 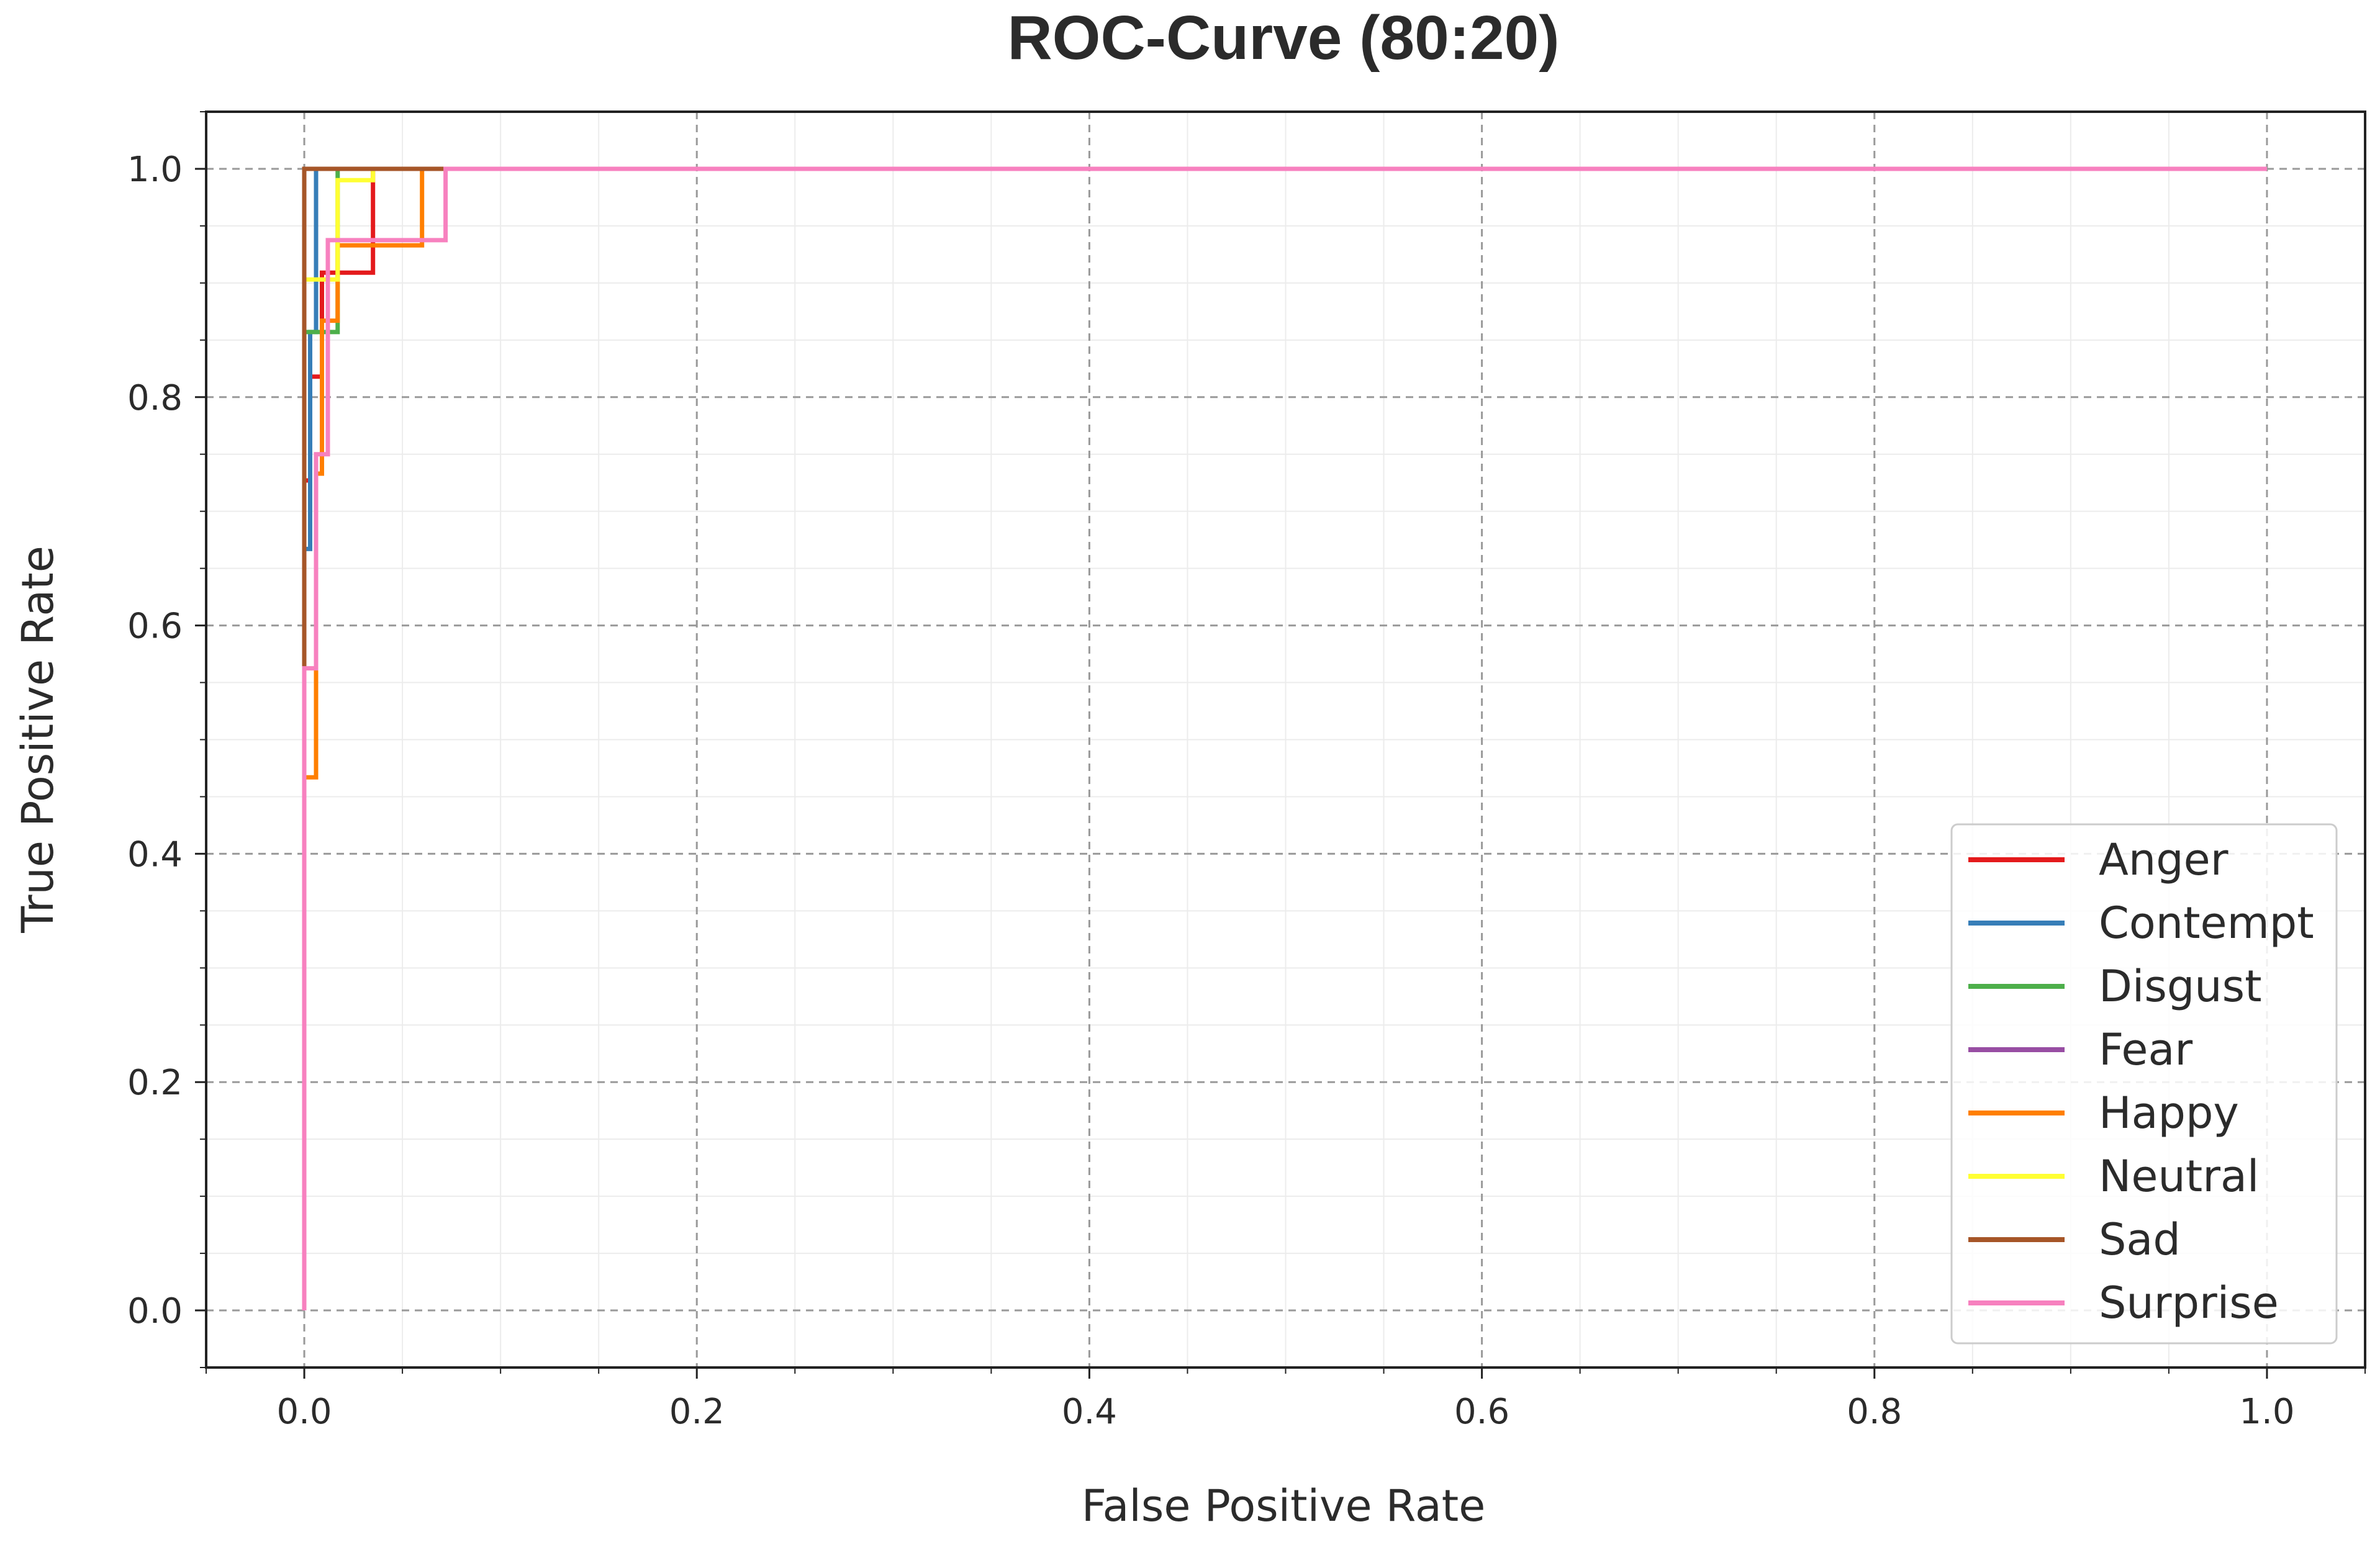 I want to click on x-tick-label: 0.6, so click(x=1481, y=1412).